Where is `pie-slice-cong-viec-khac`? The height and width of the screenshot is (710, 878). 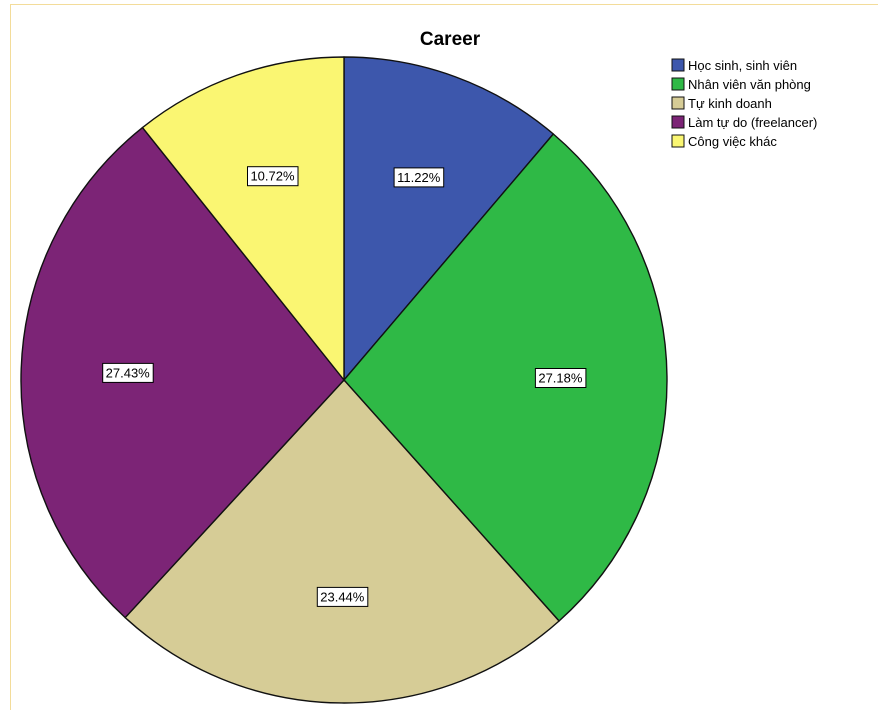
pie-slice-cong-viec-khac is located at coordinates (243, 218).